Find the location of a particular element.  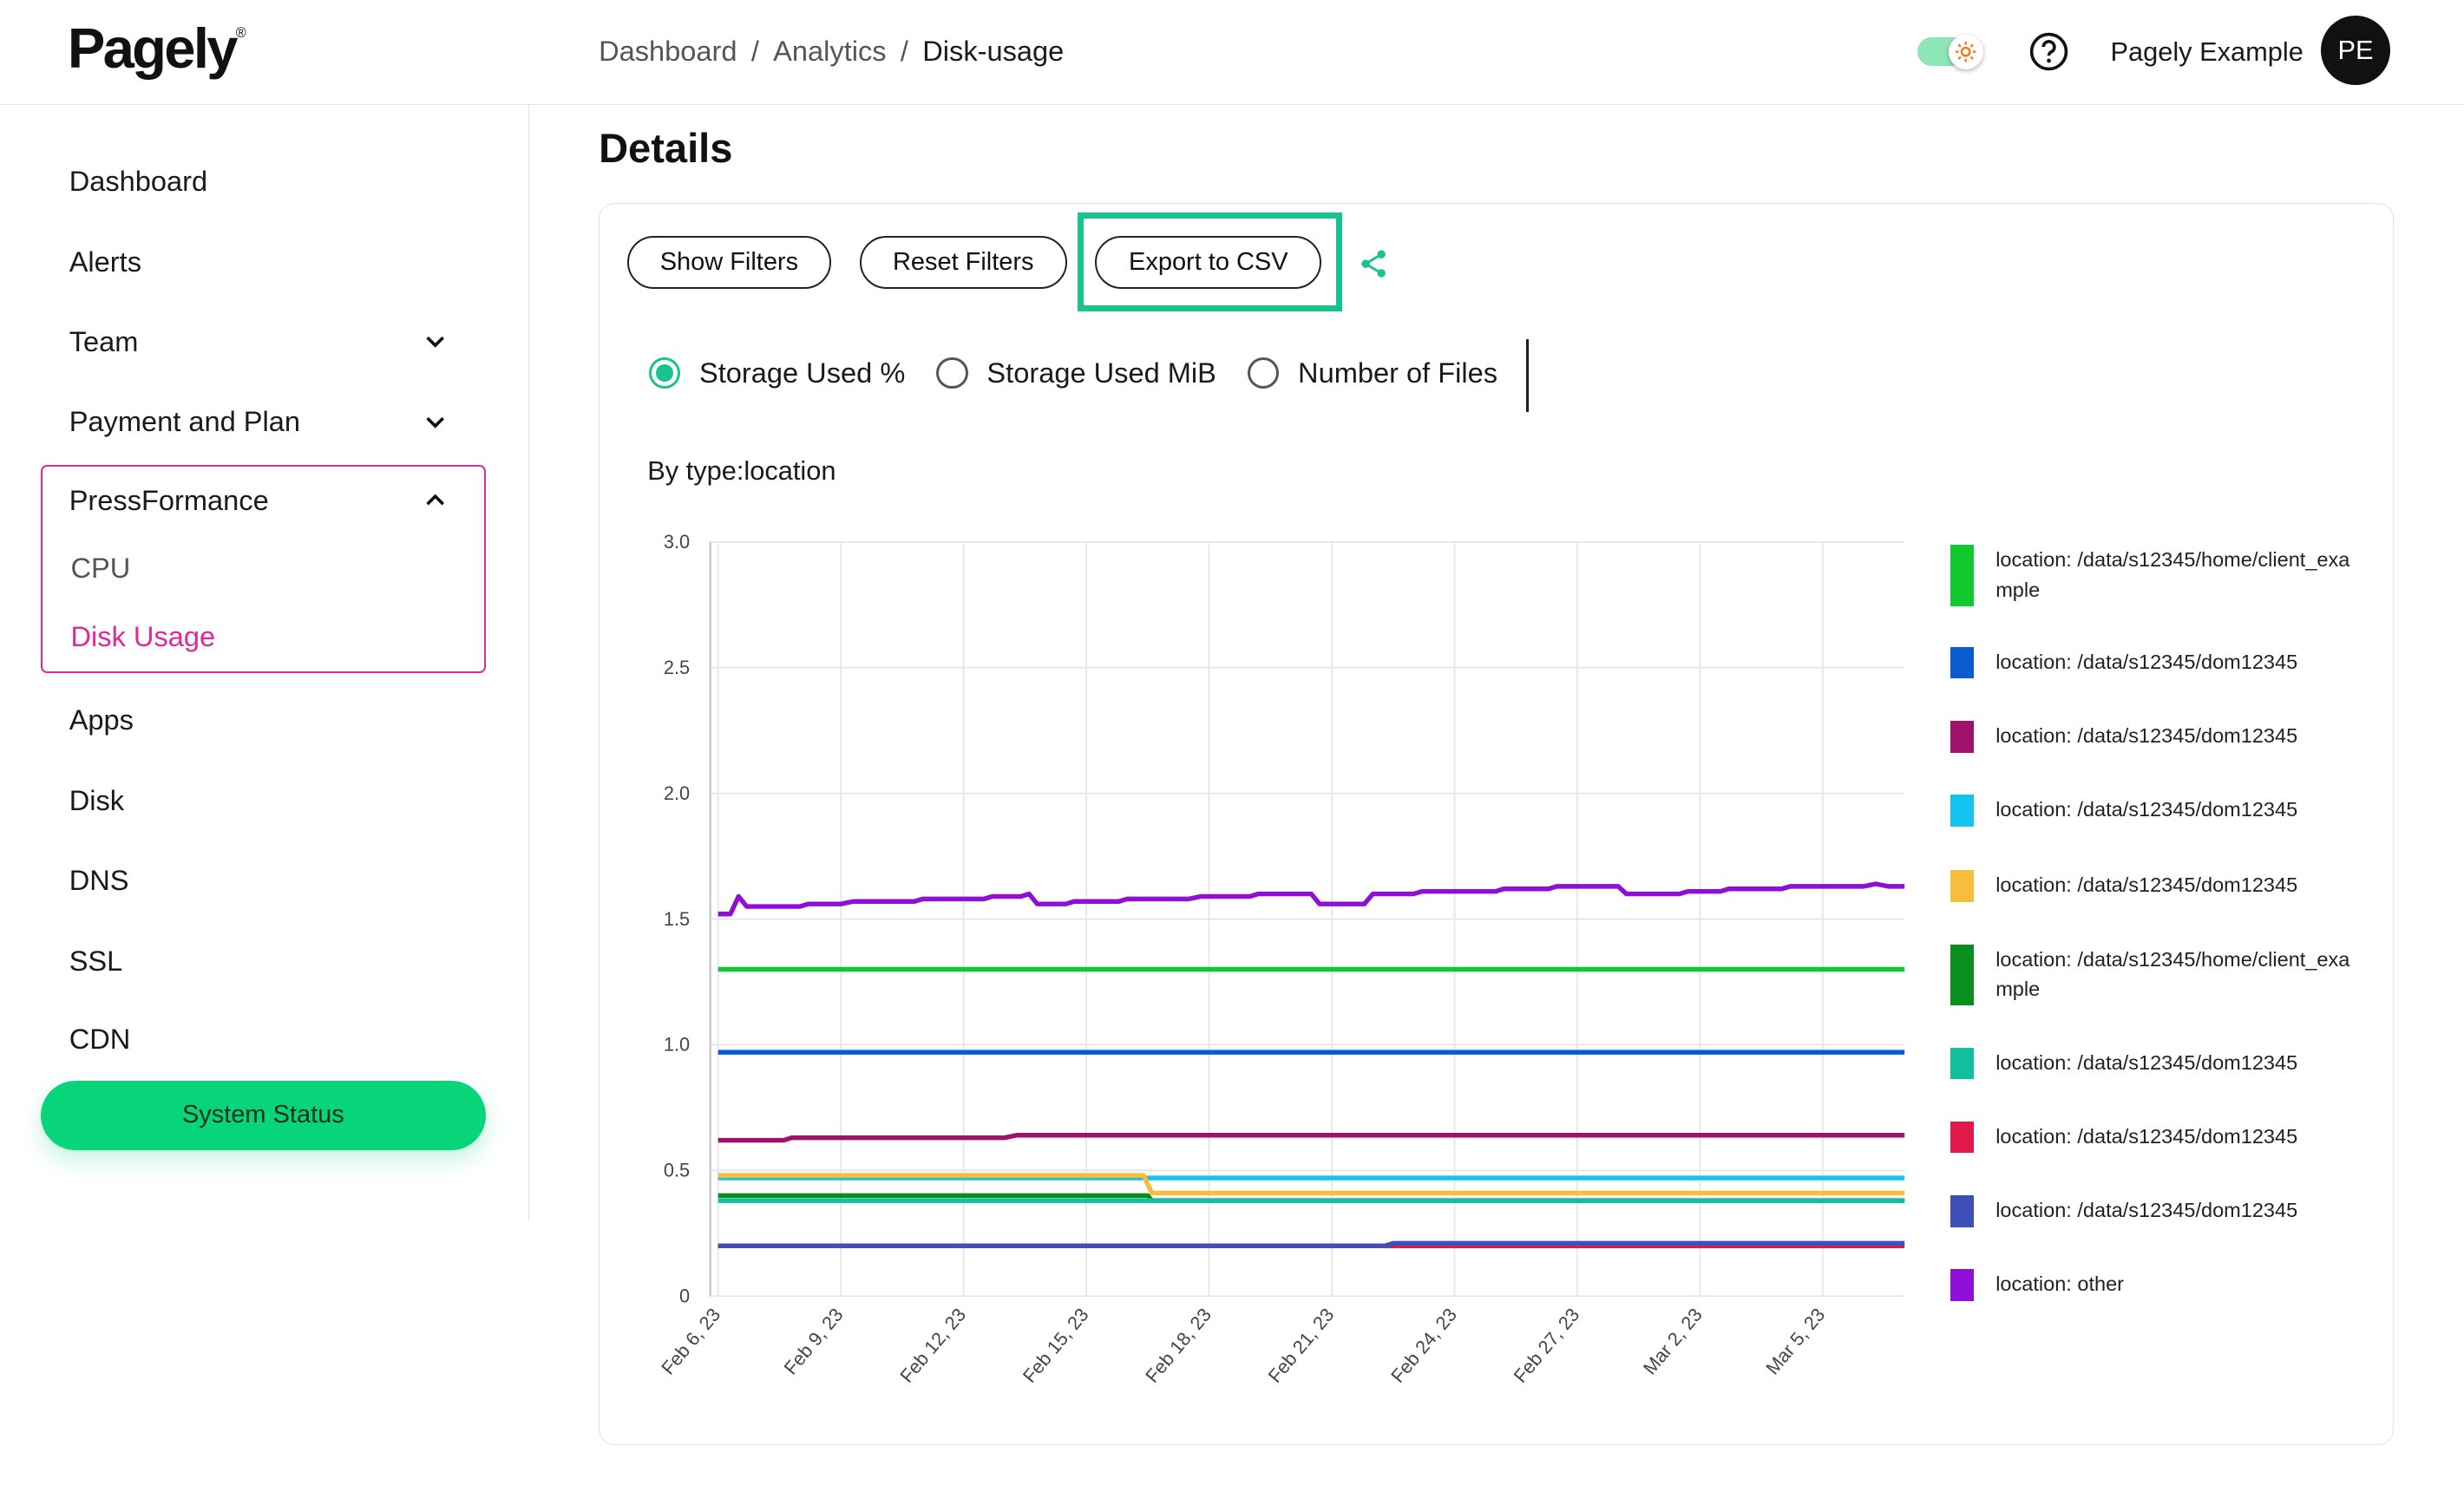

y-tick-label: 0.5 is located at coordinates (677, 1170).